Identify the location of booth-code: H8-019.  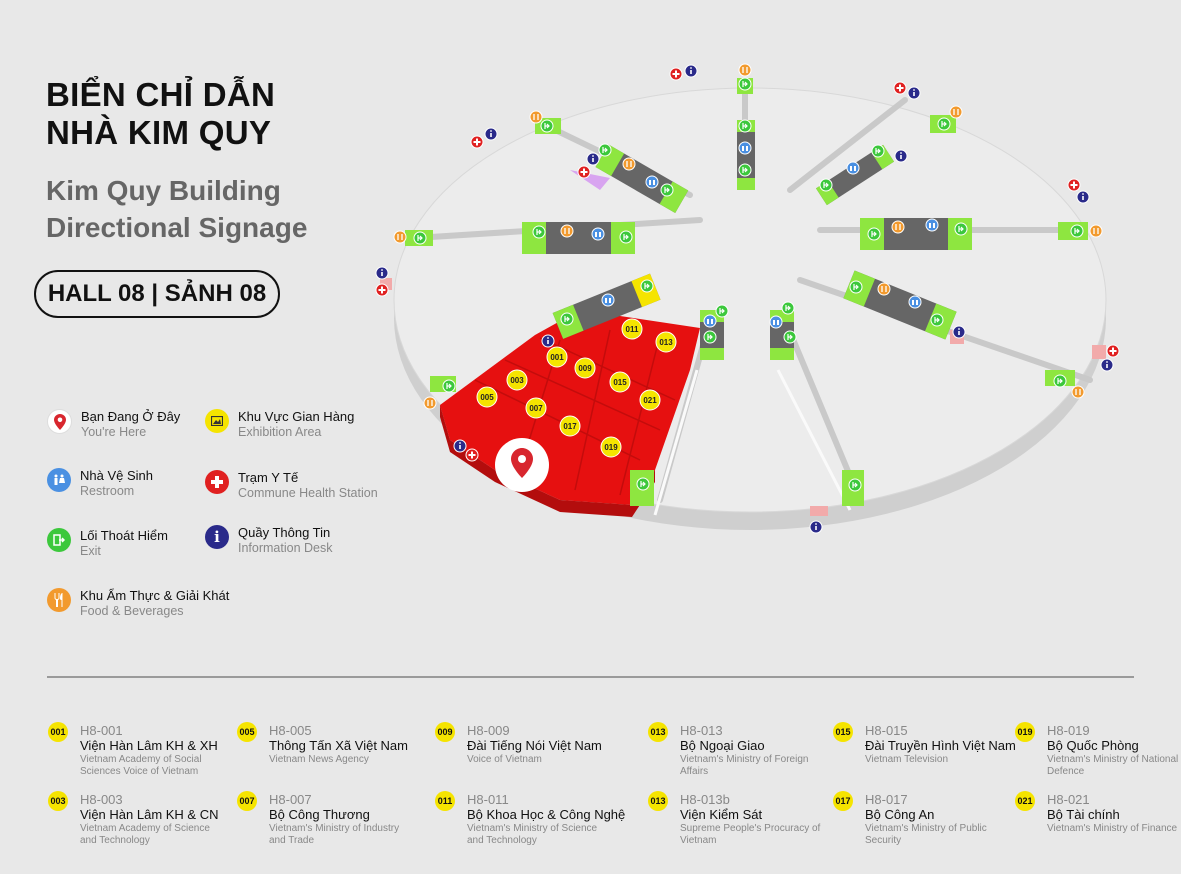
(1068, 730).